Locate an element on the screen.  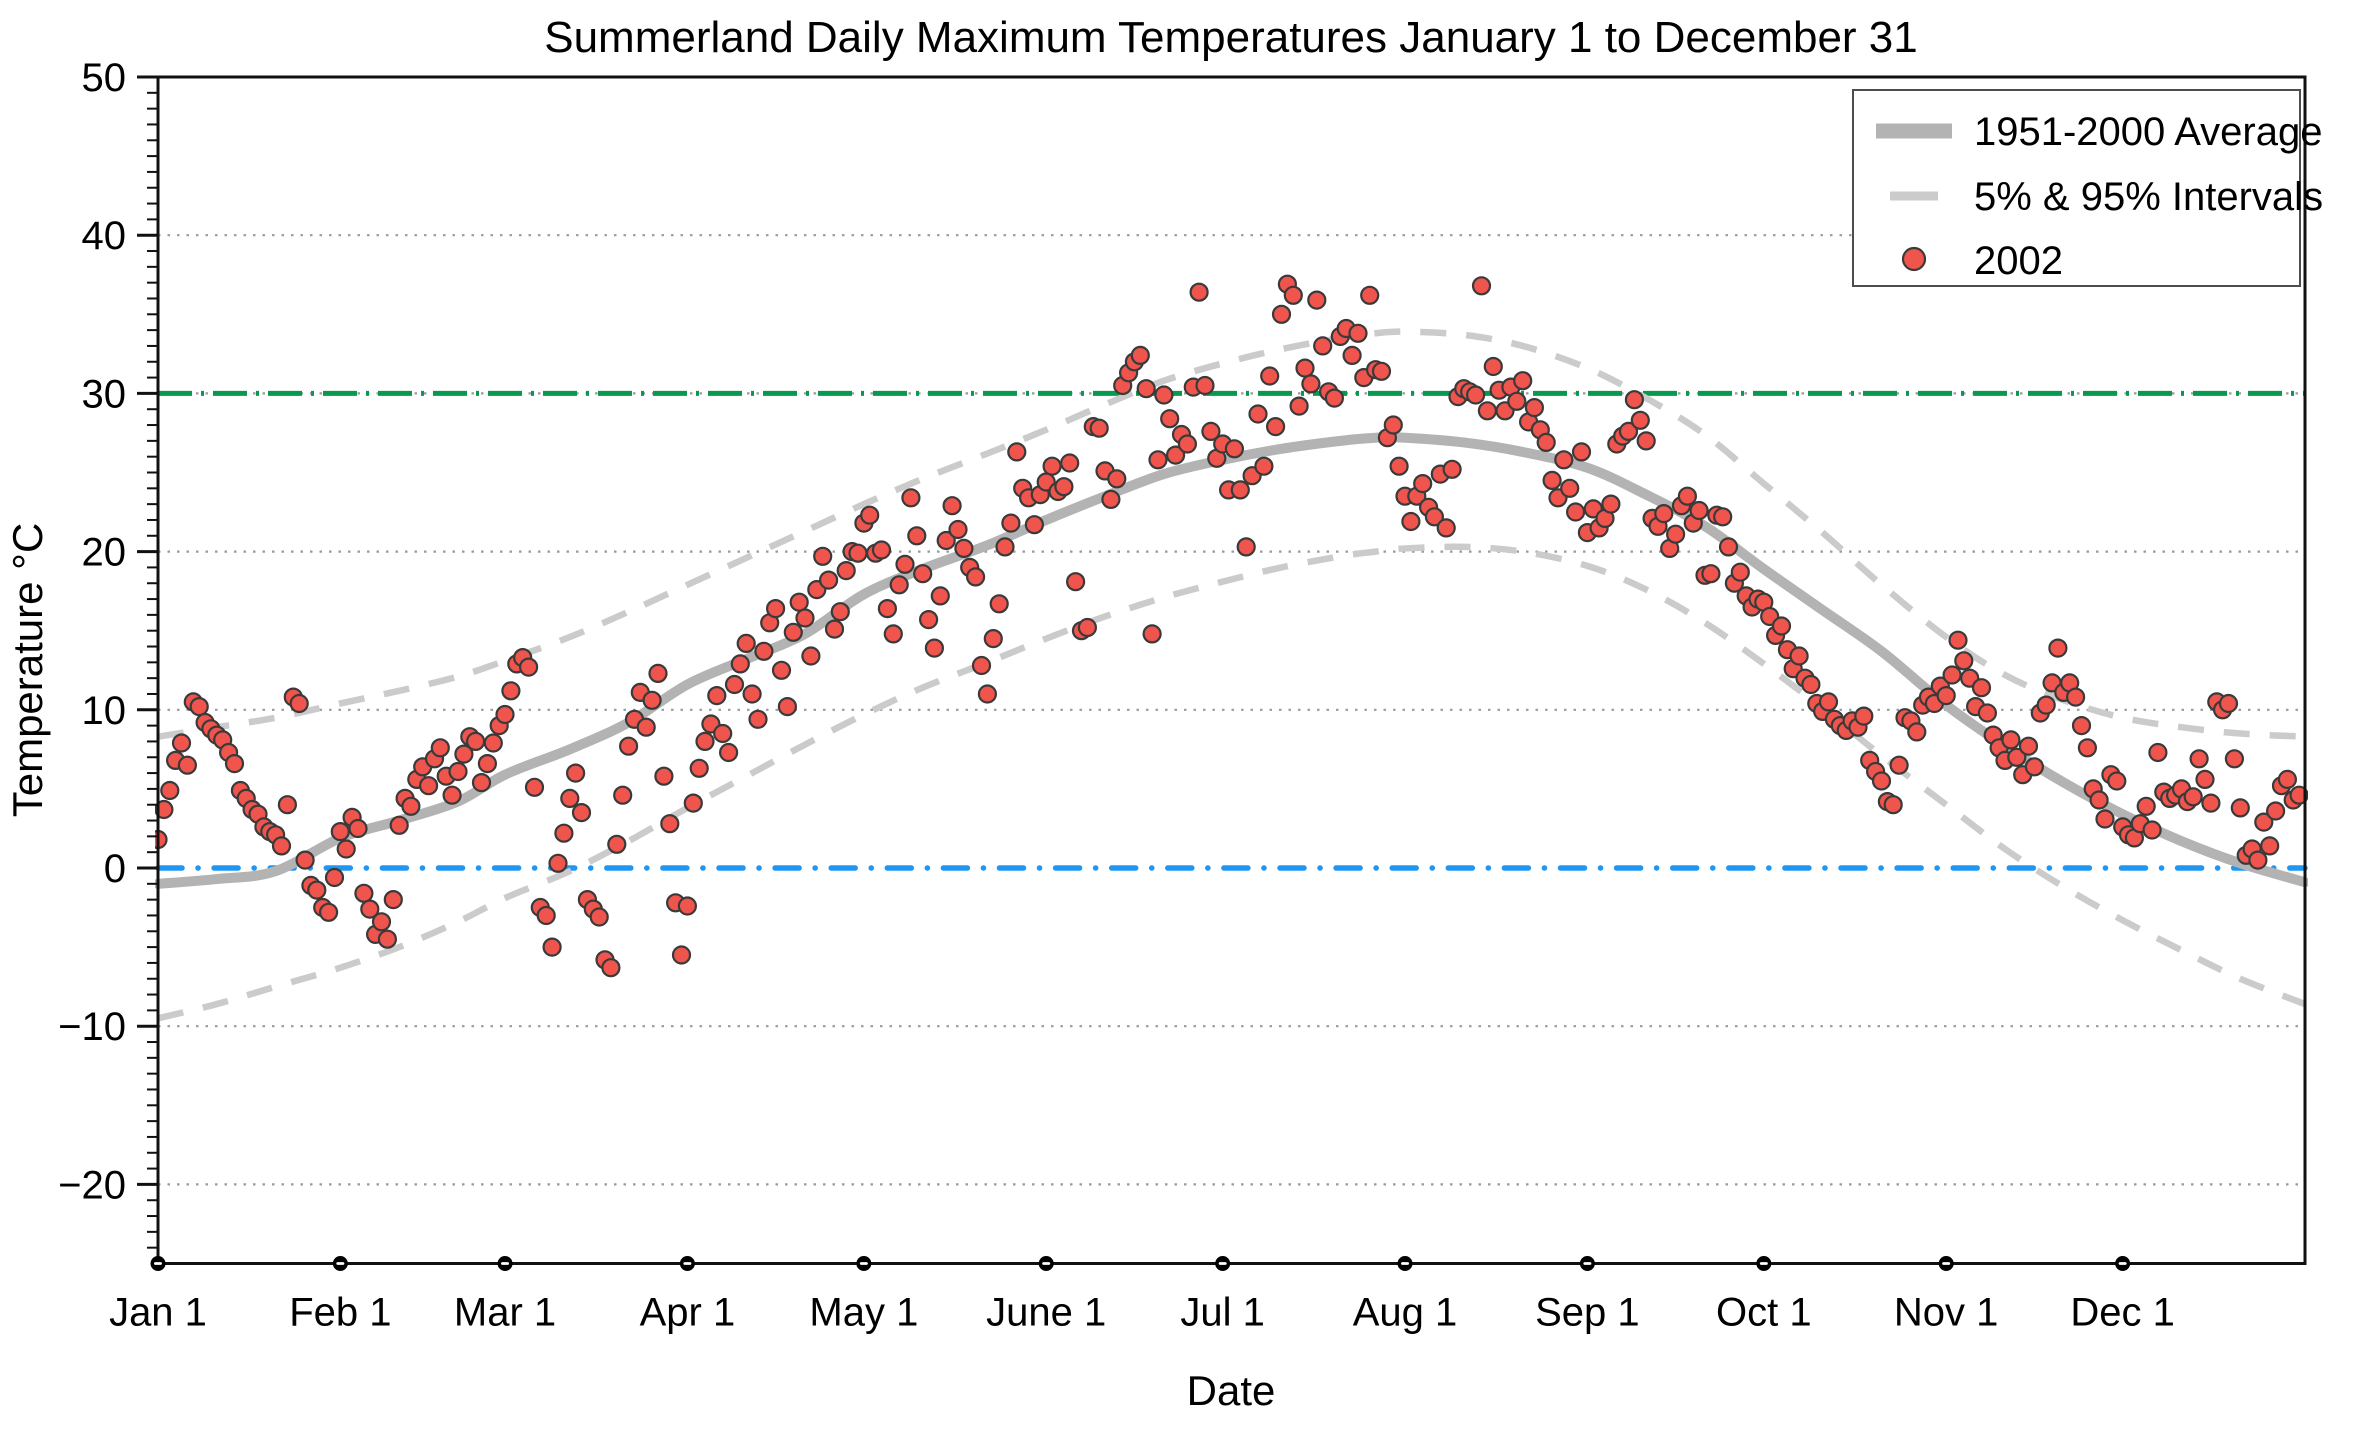
legend-box is located at coordinates (2076, 188).